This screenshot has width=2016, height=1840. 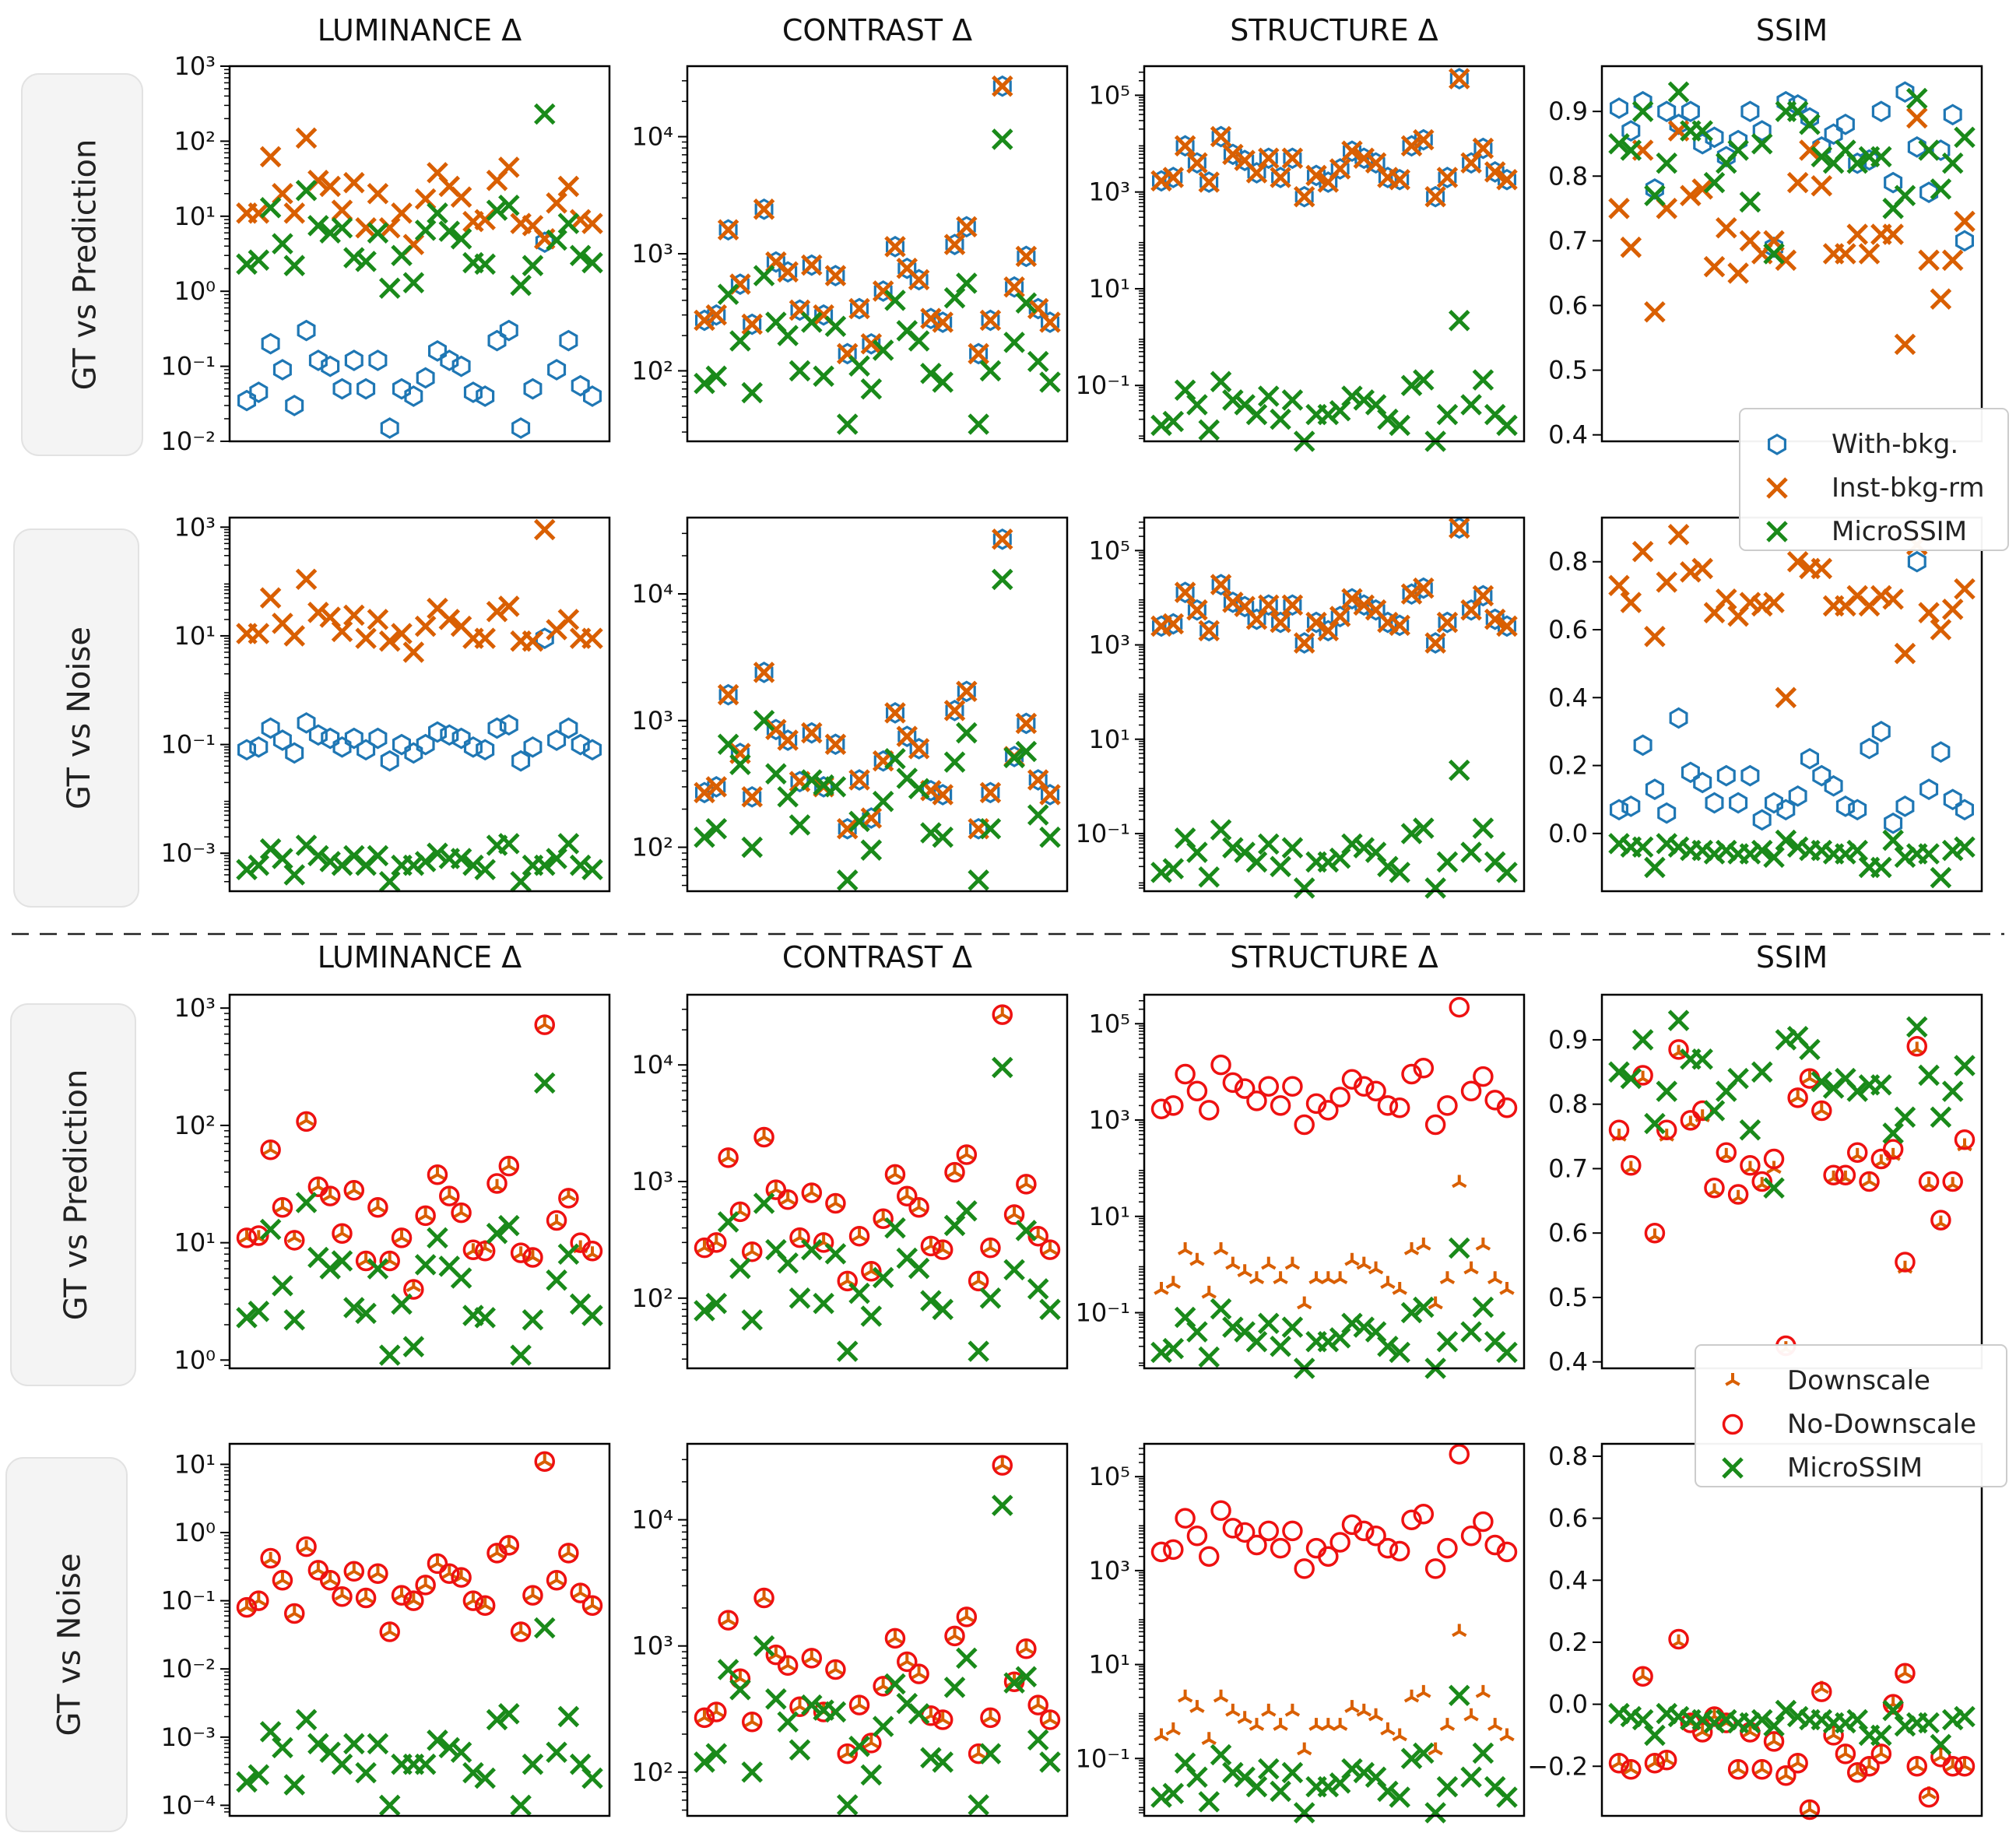 What do you see at coordinates (1109, 739) in the screenshot?
I see `tick-label: 10¹` at bounding box center [1109, 739].